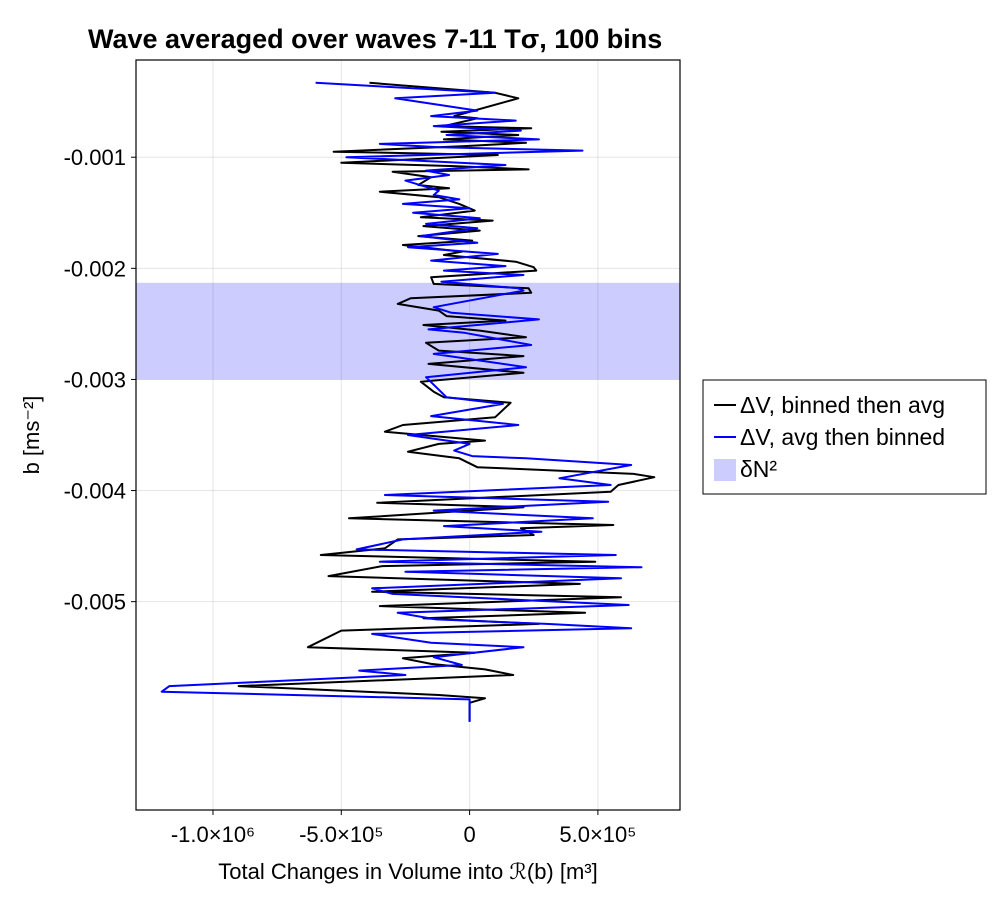 The width and height of the screenshot is (1000, 905). What do you see at coordinates (95, 491) in the screenshot?
I see `y-tick-label: -0.004` at bounding box center [95, 491].